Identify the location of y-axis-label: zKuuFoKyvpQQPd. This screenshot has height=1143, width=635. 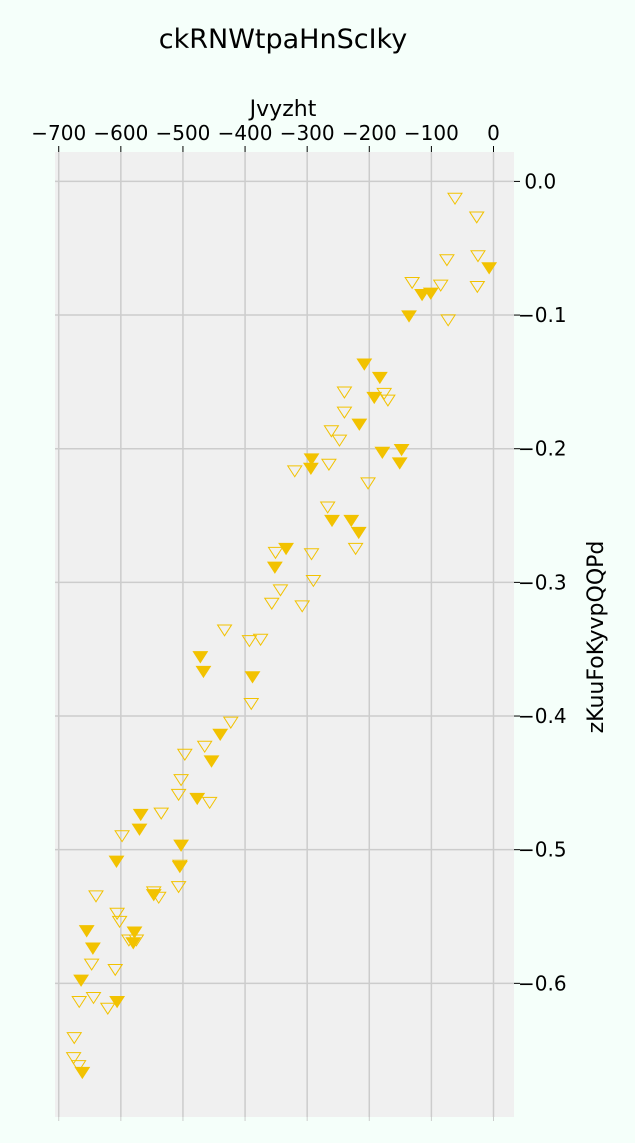
(596, 637).